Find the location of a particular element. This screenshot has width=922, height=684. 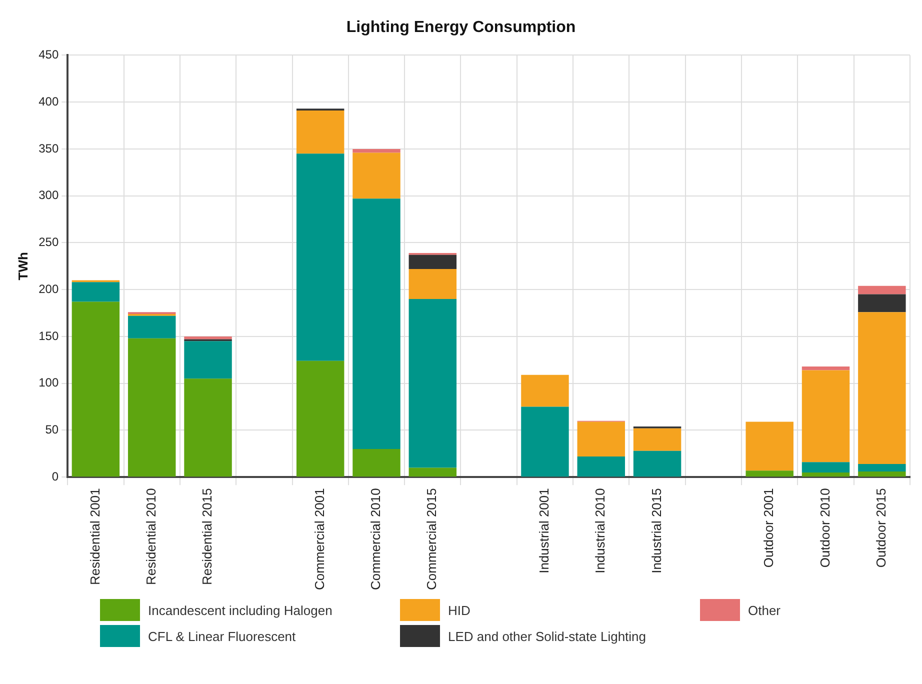

x-tick-label: Outdoor 2010 is located at coordinates (824, 528).